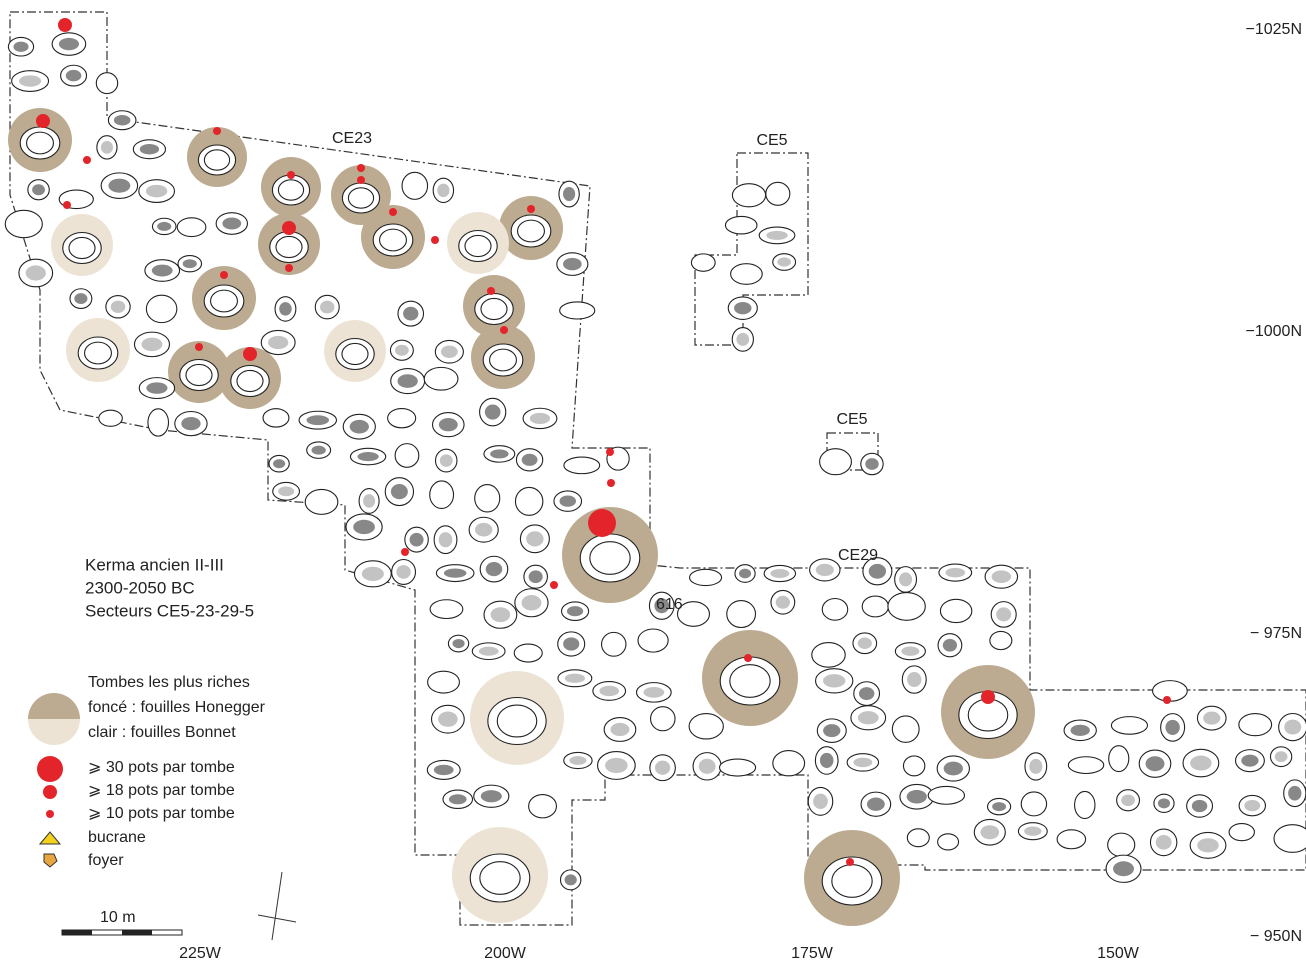  I want to click on grid-label: − 950N, so click(1276, 936).